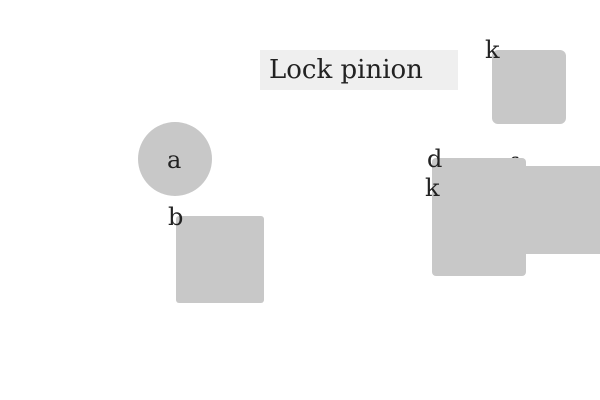 This screenshot has height=400, width=600. I want to click on label-k-mid: k, so click(432, 188).